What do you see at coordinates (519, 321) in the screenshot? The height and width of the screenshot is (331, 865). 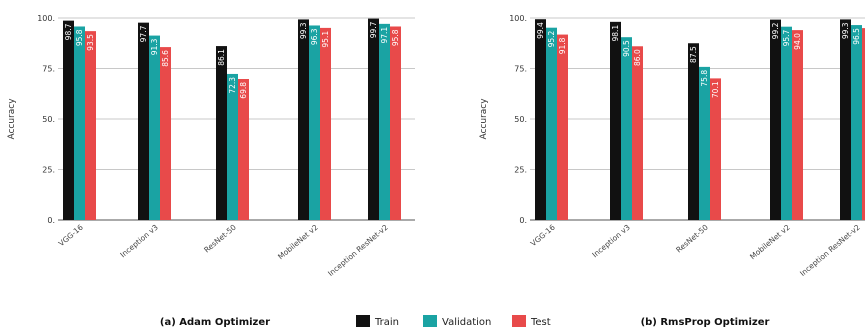 I see `legend-swatch-test` at bounding box center [519, 321].